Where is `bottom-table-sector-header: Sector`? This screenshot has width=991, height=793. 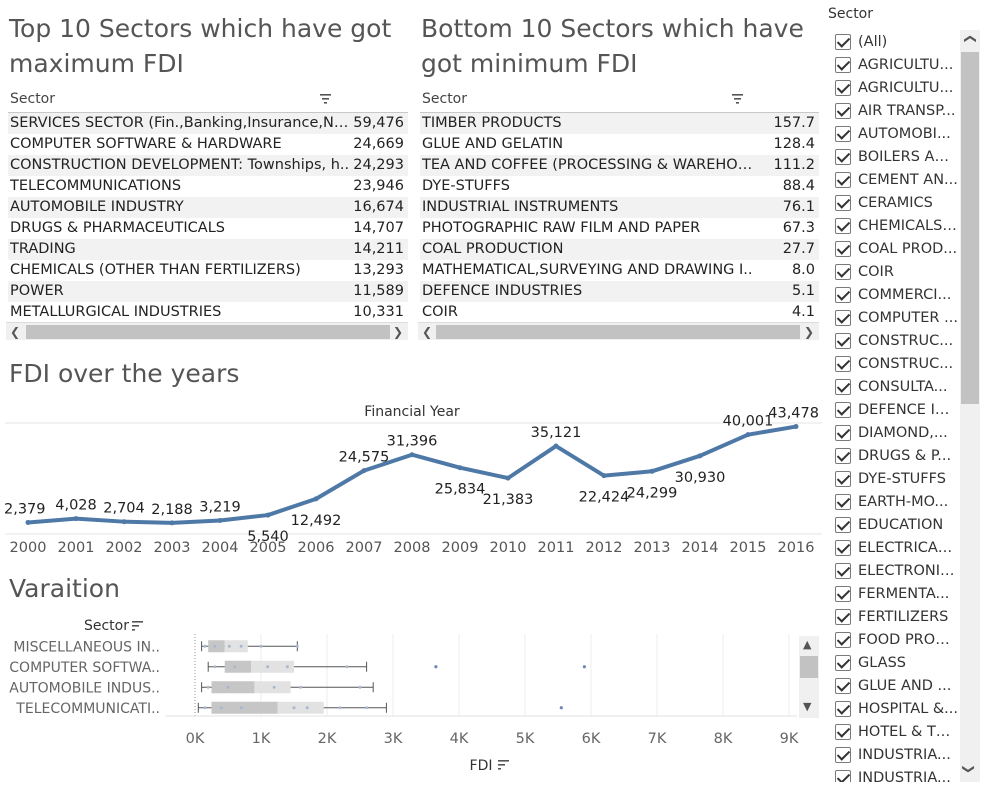 bottom-table-sector-header: Sector is located at coordinates (445, 99).